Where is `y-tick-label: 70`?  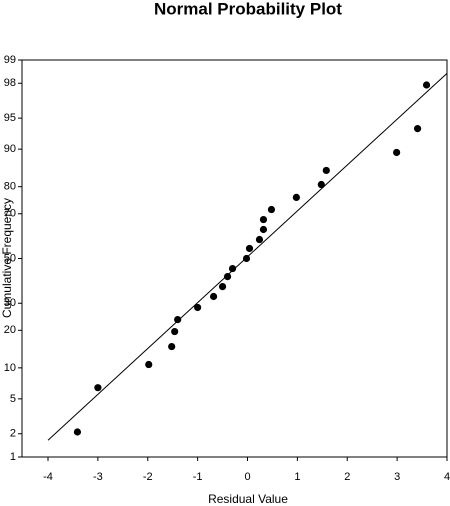 y-tick-label: 70 is located at coordinates (10, 214).